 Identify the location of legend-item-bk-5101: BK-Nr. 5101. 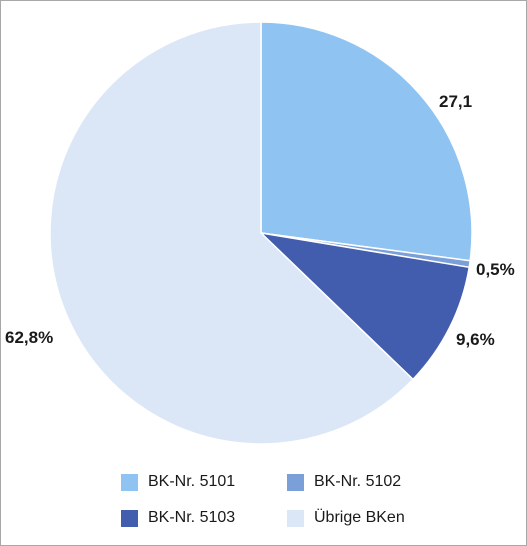
(204, 482).